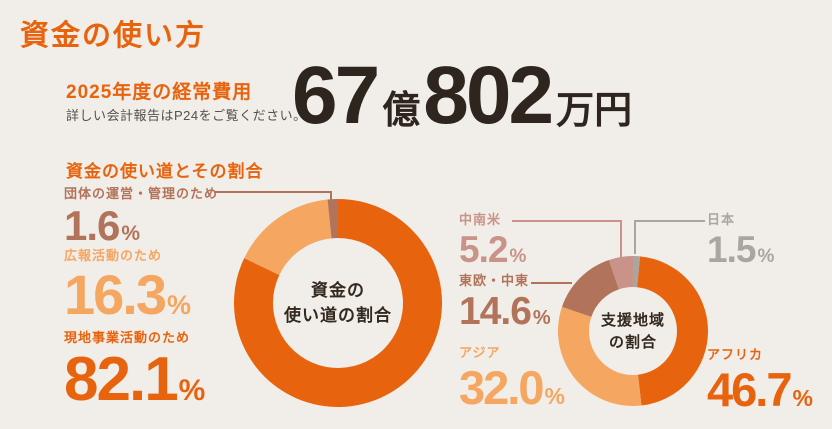  What do you see at coordinates (512, 387) in the screenshot?
I see `stat-value: 32.0 %` at bounding box center [512, 387].